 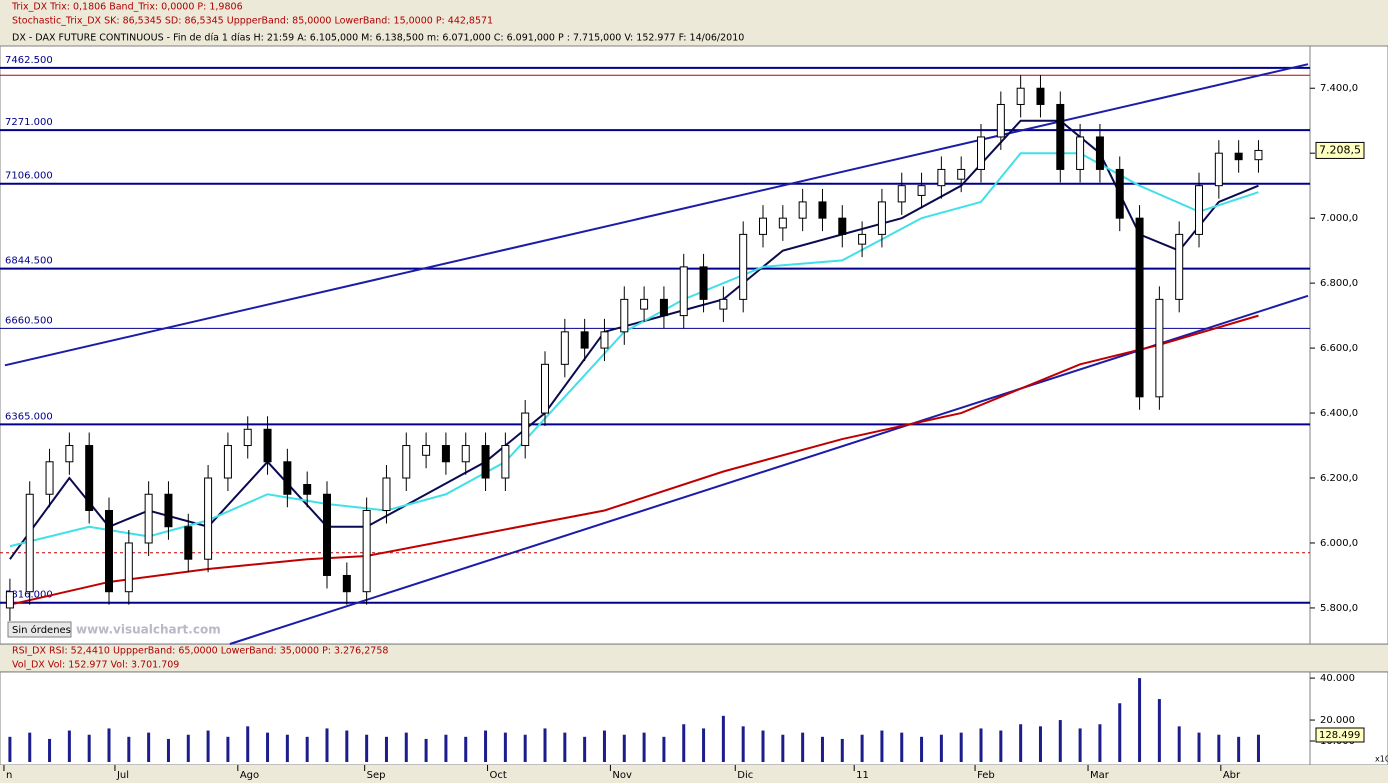 What do you see at coordinates (9, 775) in the screenshot?
I see `x-tick-label: n` at bounding box center [9, 775].